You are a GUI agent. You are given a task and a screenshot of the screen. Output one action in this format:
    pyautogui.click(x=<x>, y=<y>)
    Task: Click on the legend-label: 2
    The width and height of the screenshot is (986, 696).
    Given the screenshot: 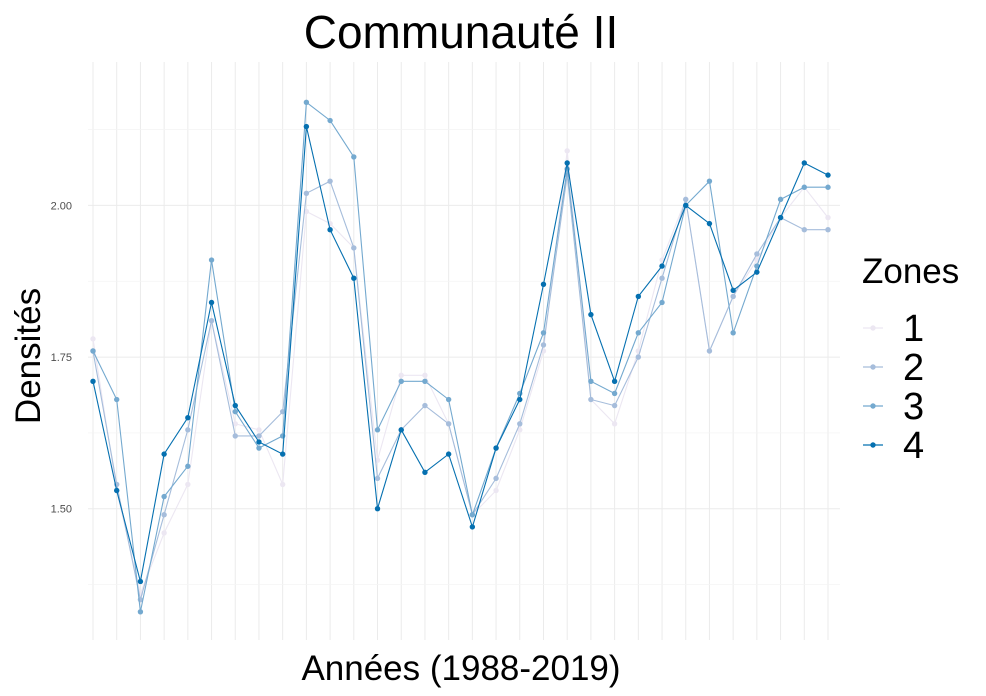 What is the action you would take?
    pyautogui.click(x=913, y=368)
    